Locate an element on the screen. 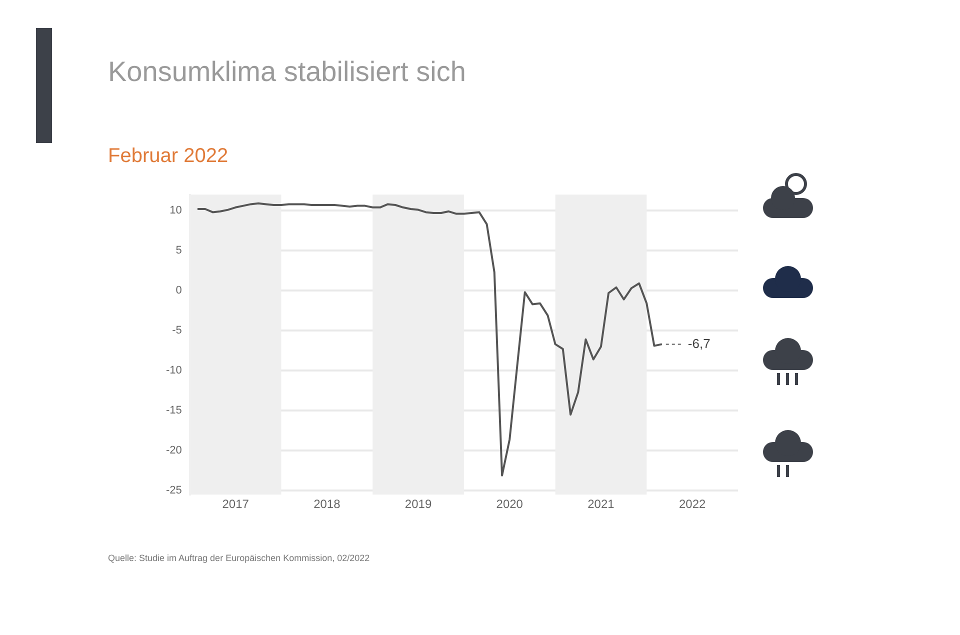  y-tick-label: 5 is located at coordinates (179, 250).